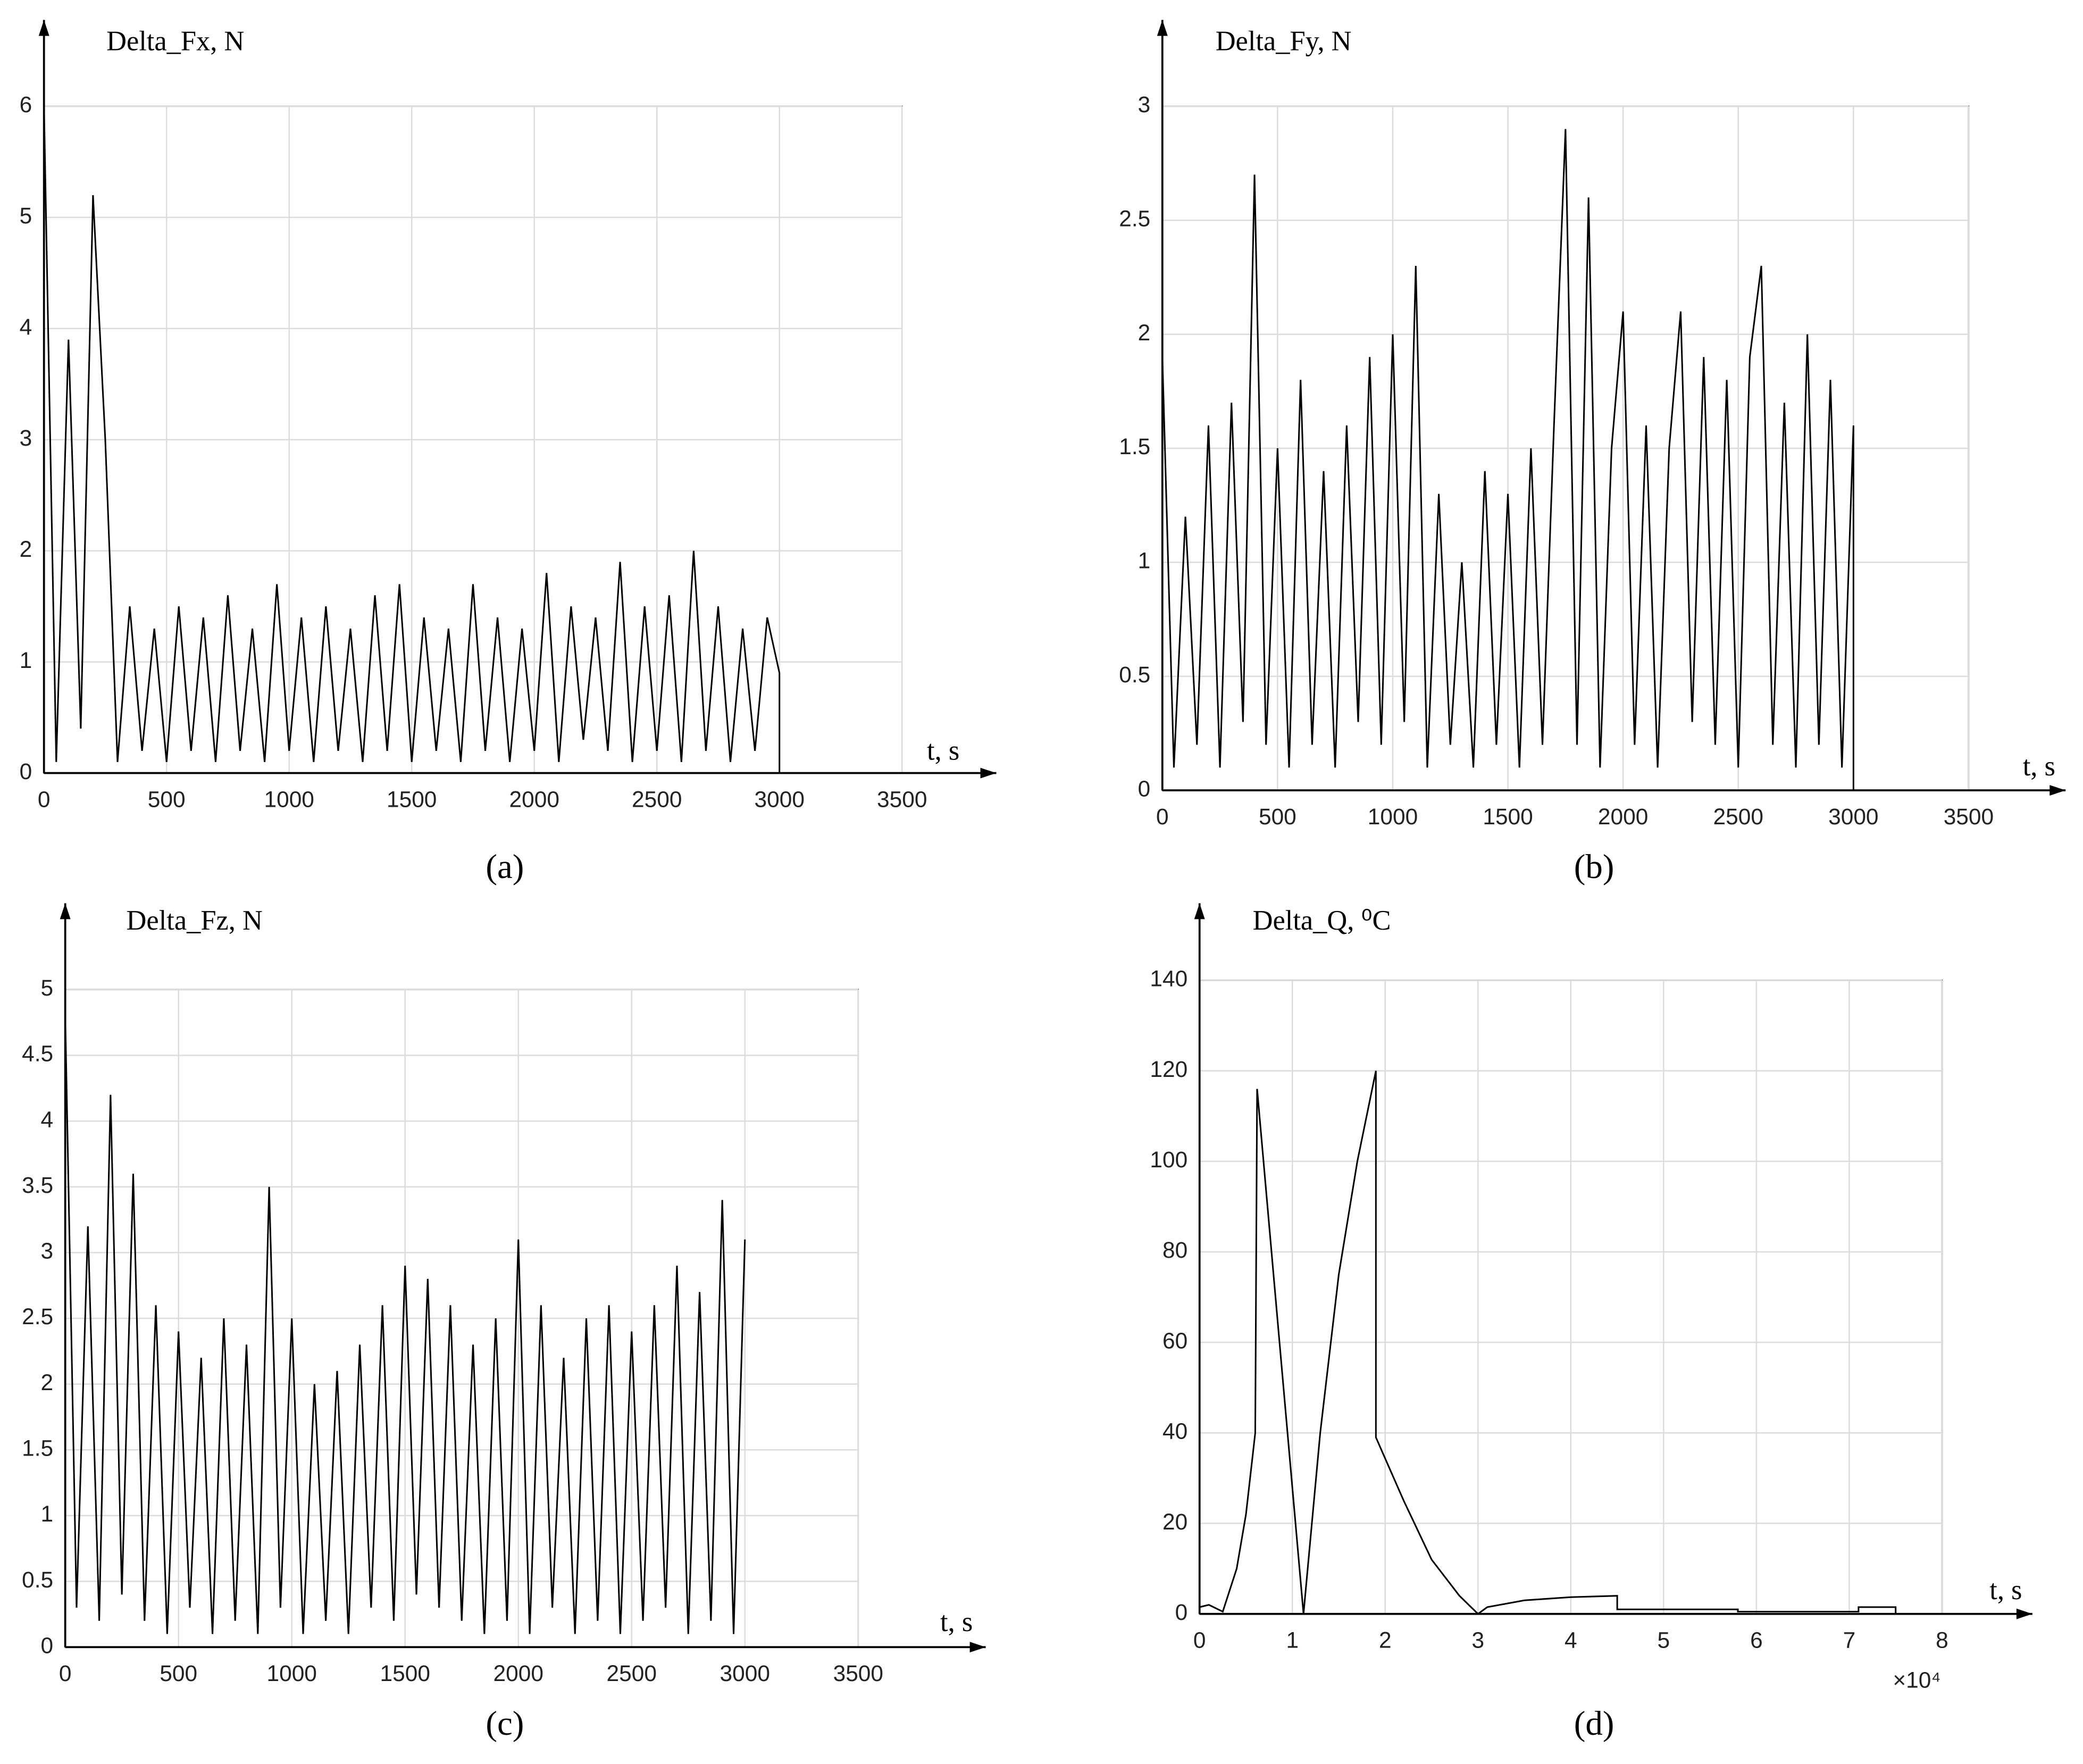 Image resolution: width=2083 pixels, height=1764 pixels. I want to click on y-tick-label: 3.5, so click(38, 1185).